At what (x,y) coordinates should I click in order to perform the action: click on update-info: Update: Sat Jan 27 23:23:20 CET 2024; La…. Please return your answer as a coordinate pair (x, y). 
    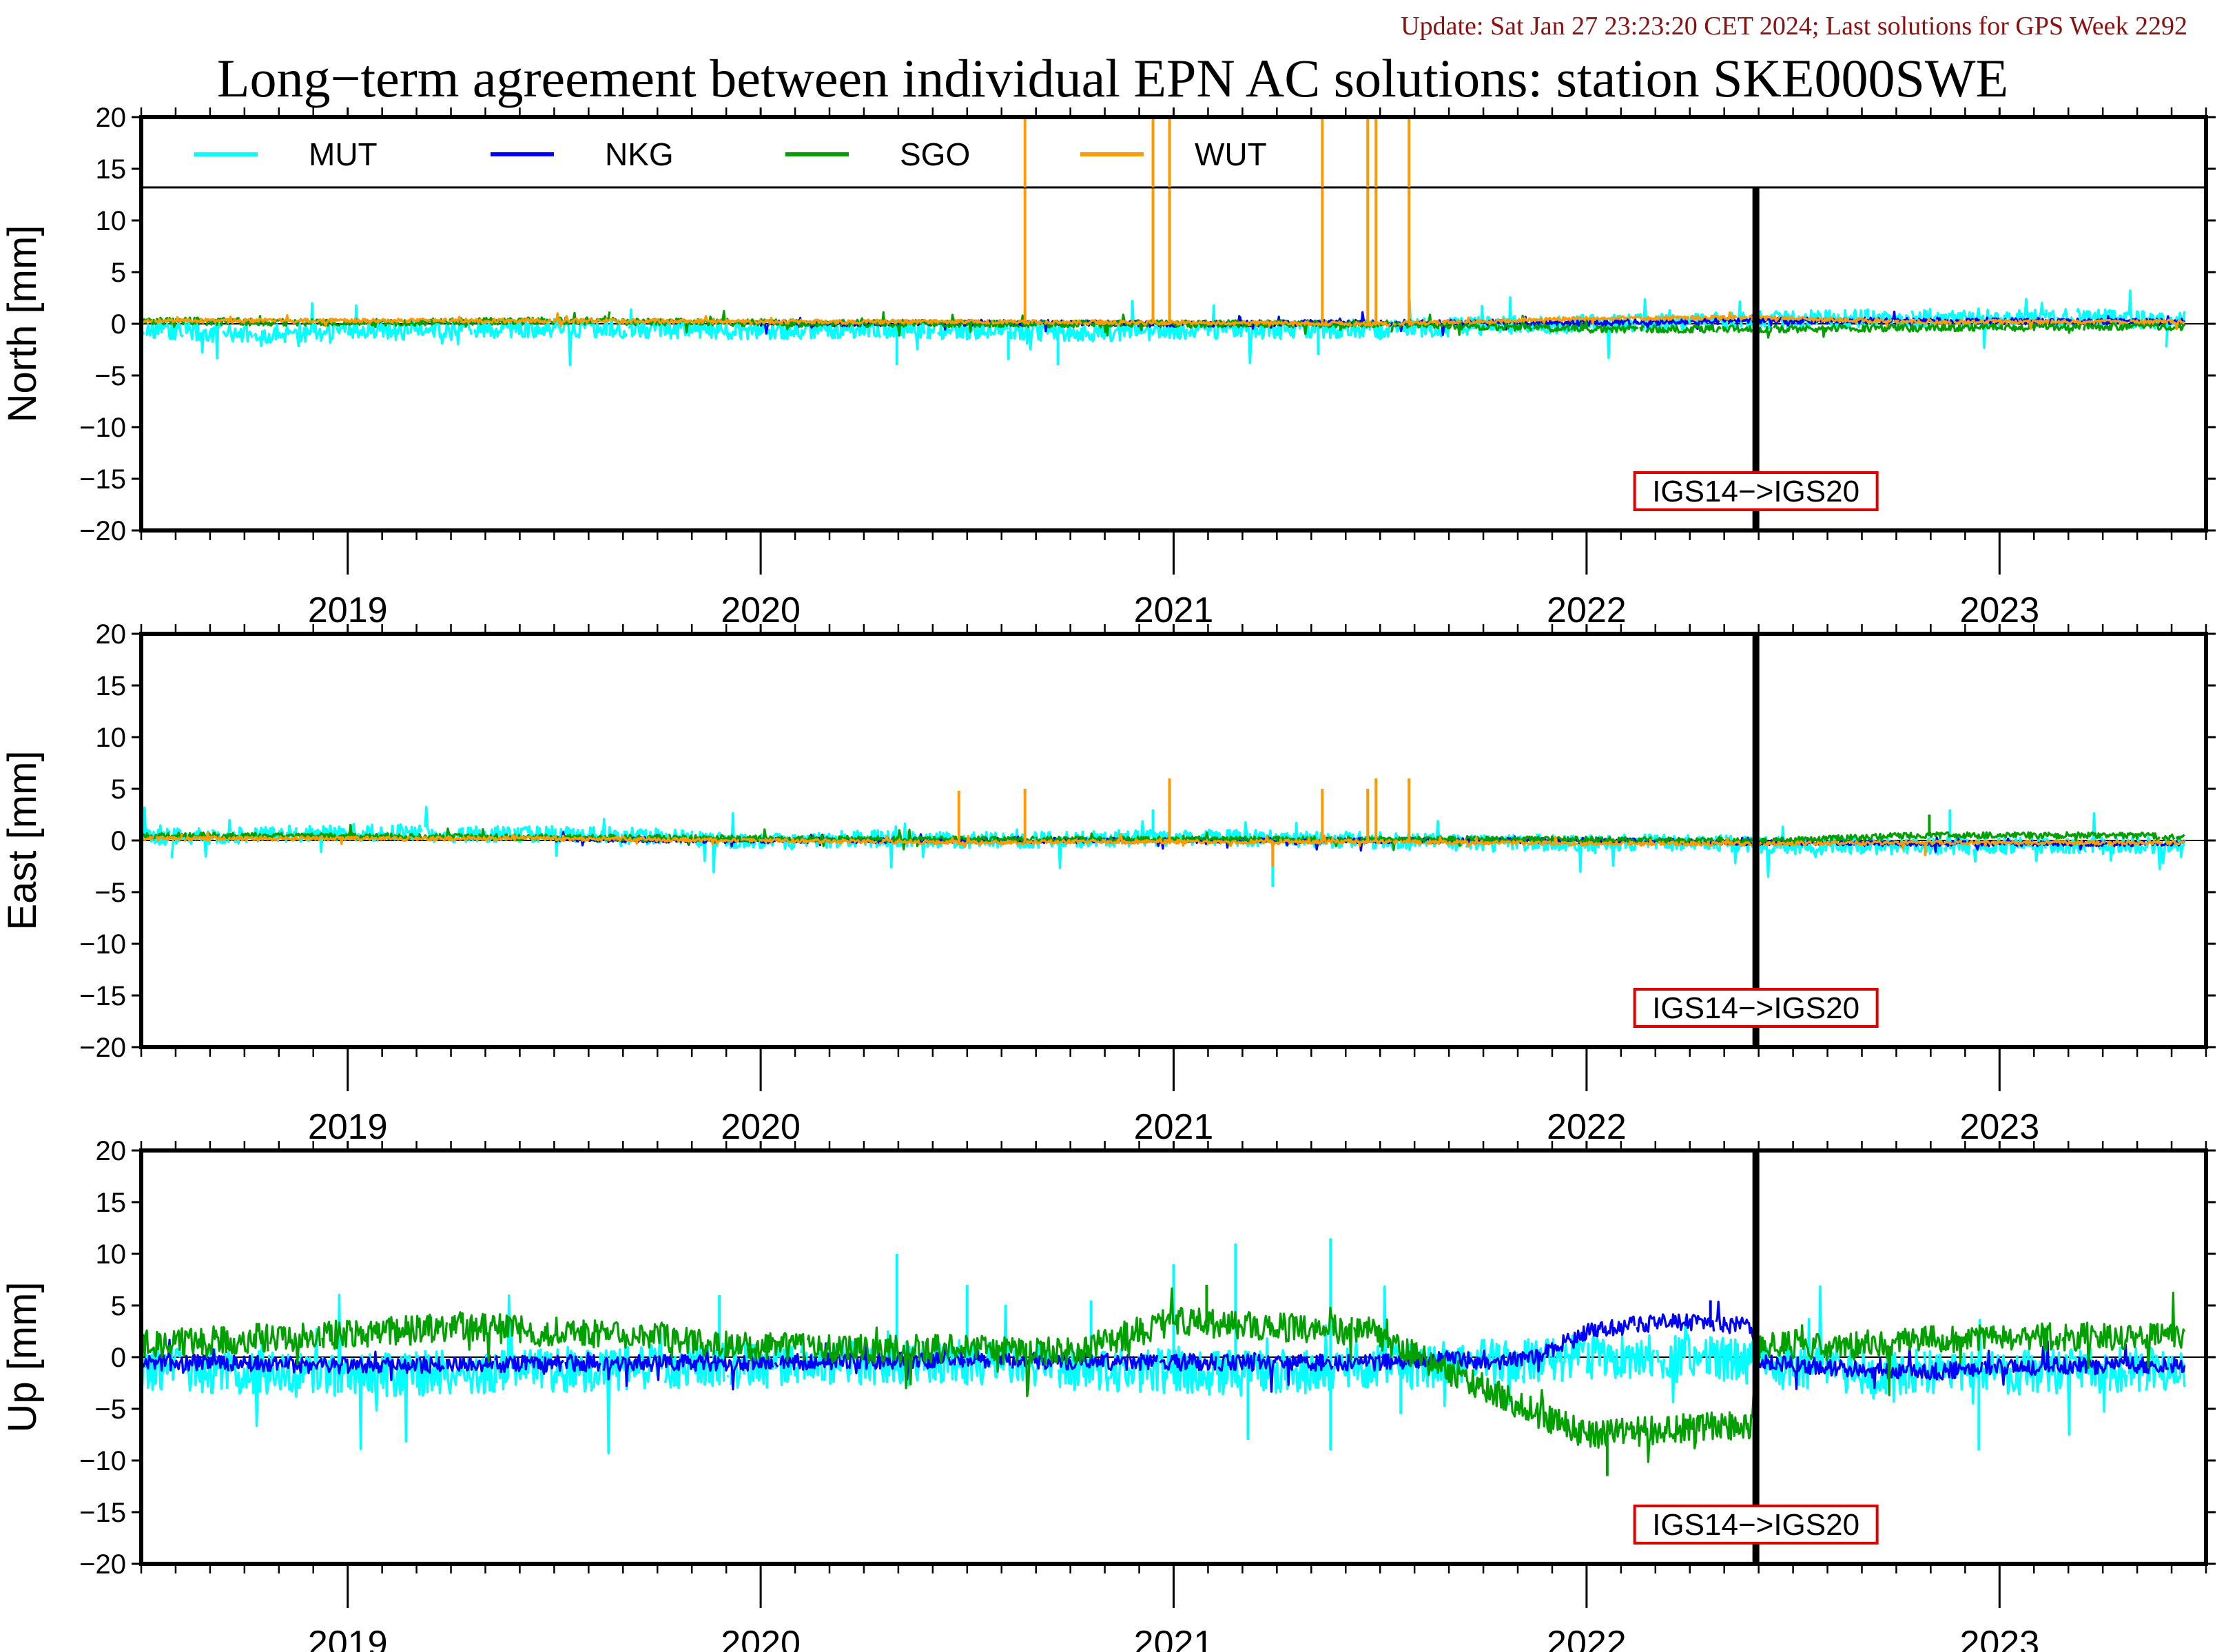
    Looking at the image, I should click on (1794, 26).